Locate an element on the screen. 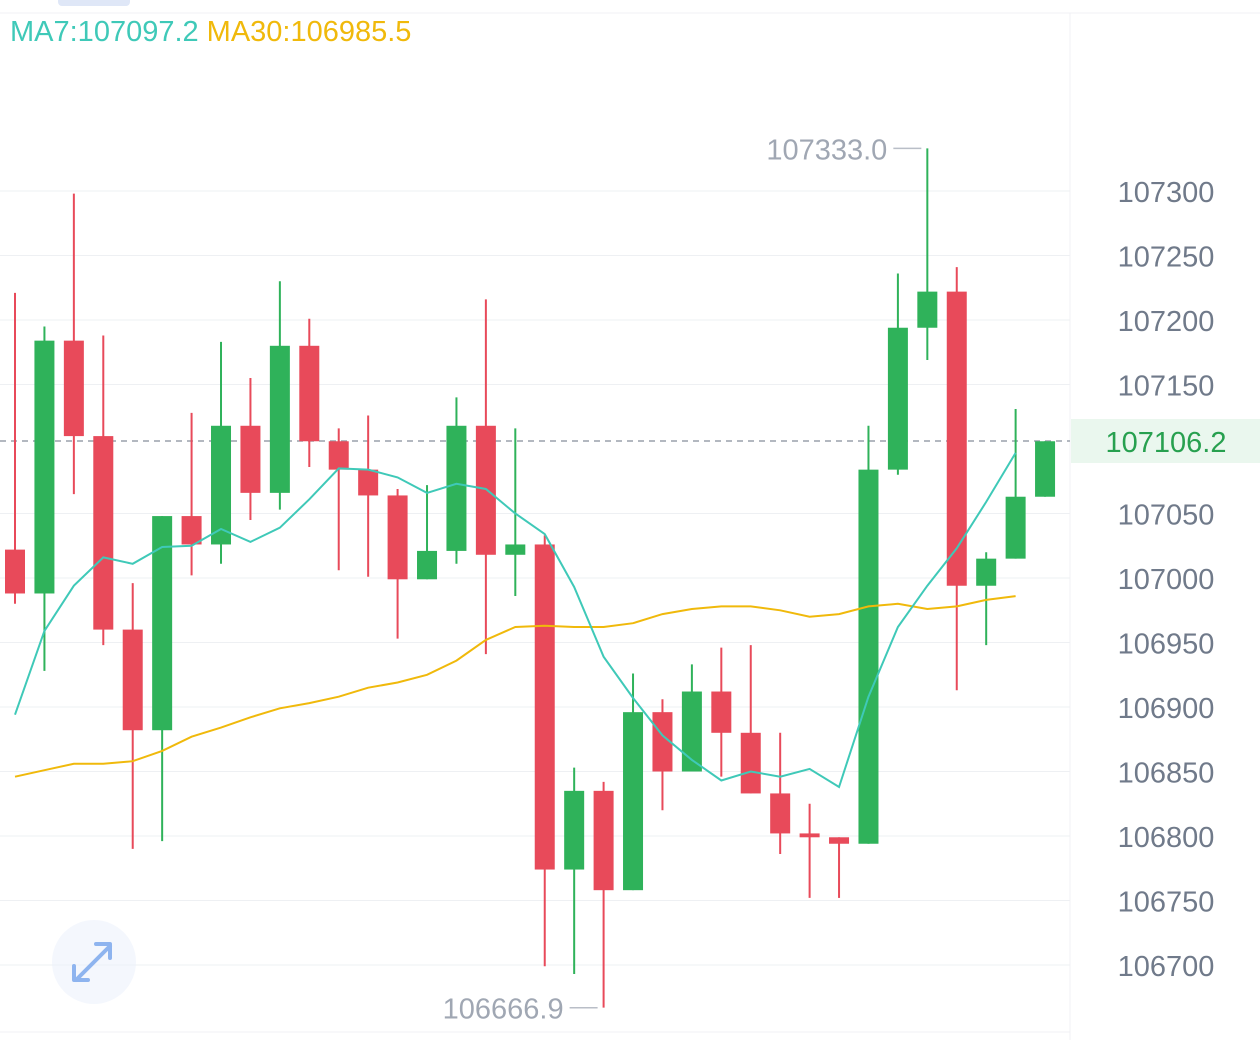 Image resolution: width=1260 pixels, height=1047 pixels. y-tick-label: 106800 is located at coordinates (1166, 838).